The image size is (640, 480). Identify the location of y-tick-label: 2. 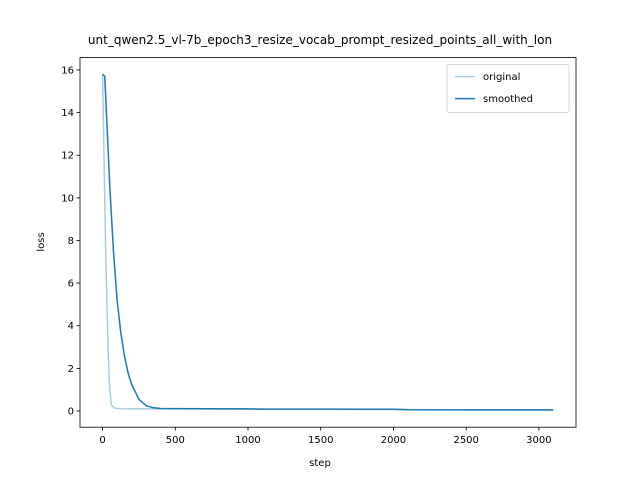
(71, 369).